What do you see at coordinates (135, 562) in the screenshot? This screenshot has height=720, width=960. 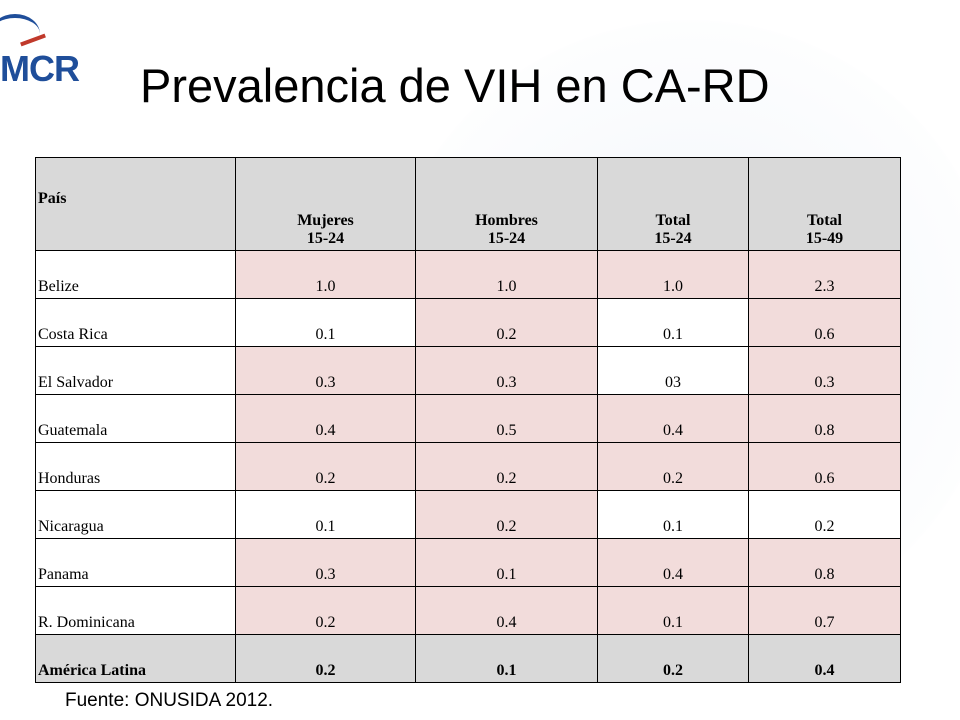 I see `country-cell: Panama` at bounding box center [135, 562].